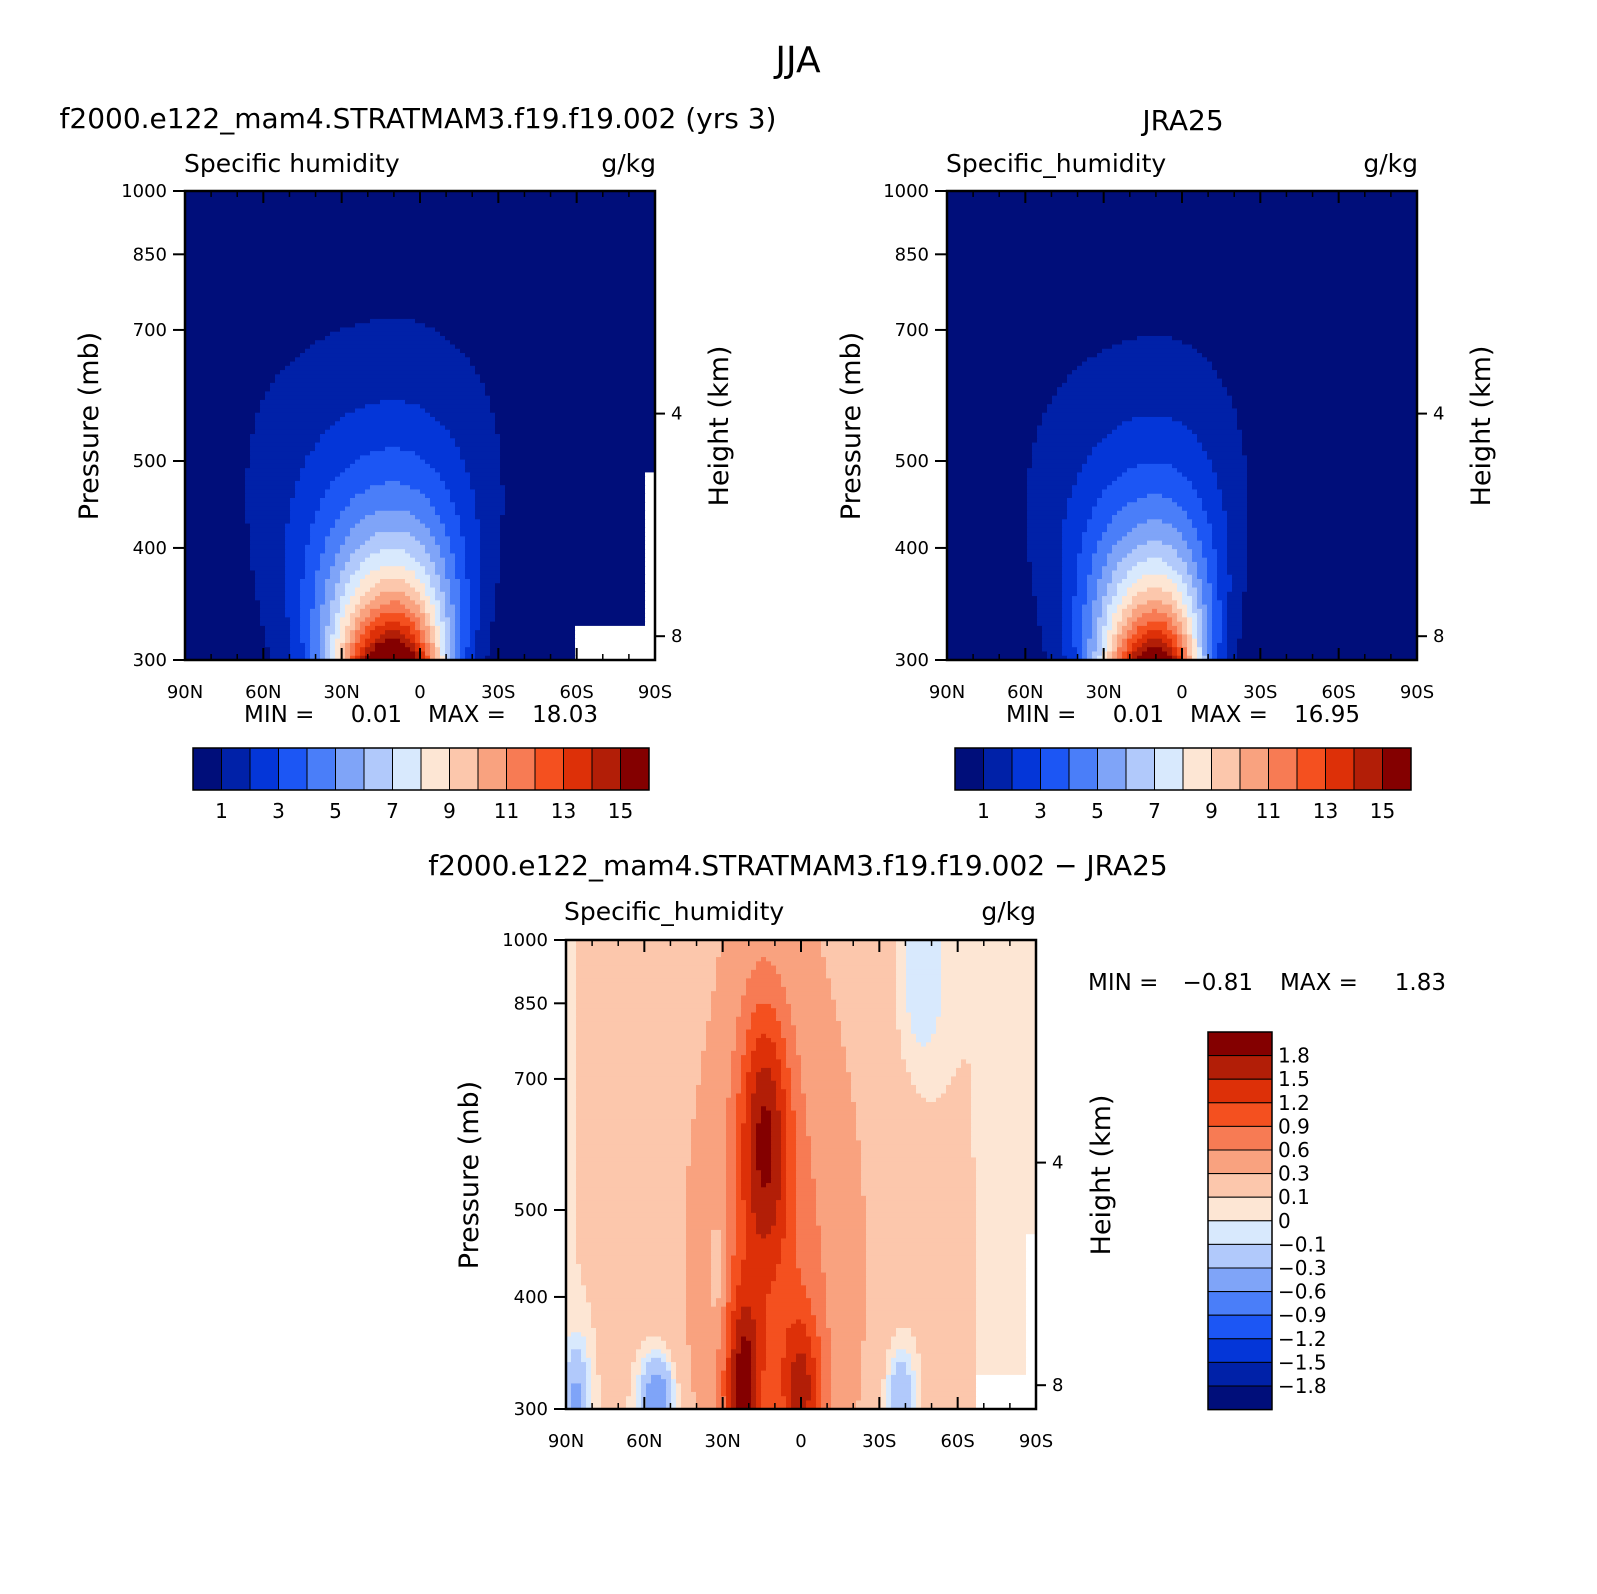 Image resolution: width=1597 pixels, height=1594 pixels. Describe the element at coordinates (1183, 715) in the screenshot. I see `minmax-obs: MIN = 0.01 MAX = 16.95` at that location.